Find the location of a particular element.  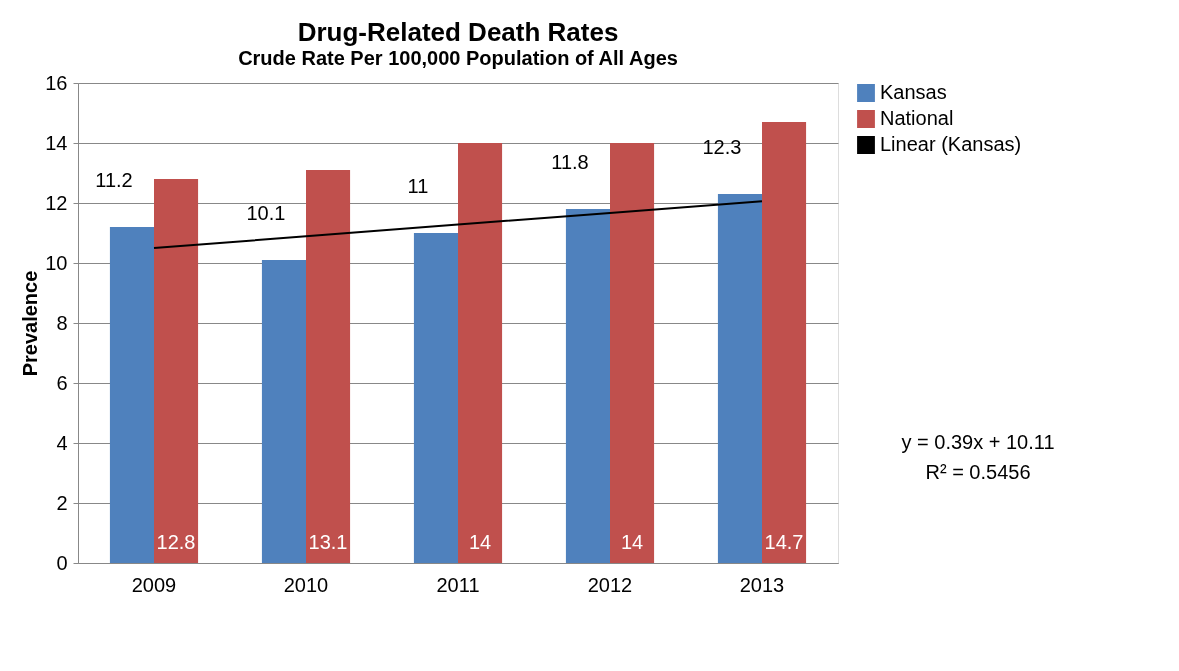

data-label: 13.1 is located at coordinates (328, 542).